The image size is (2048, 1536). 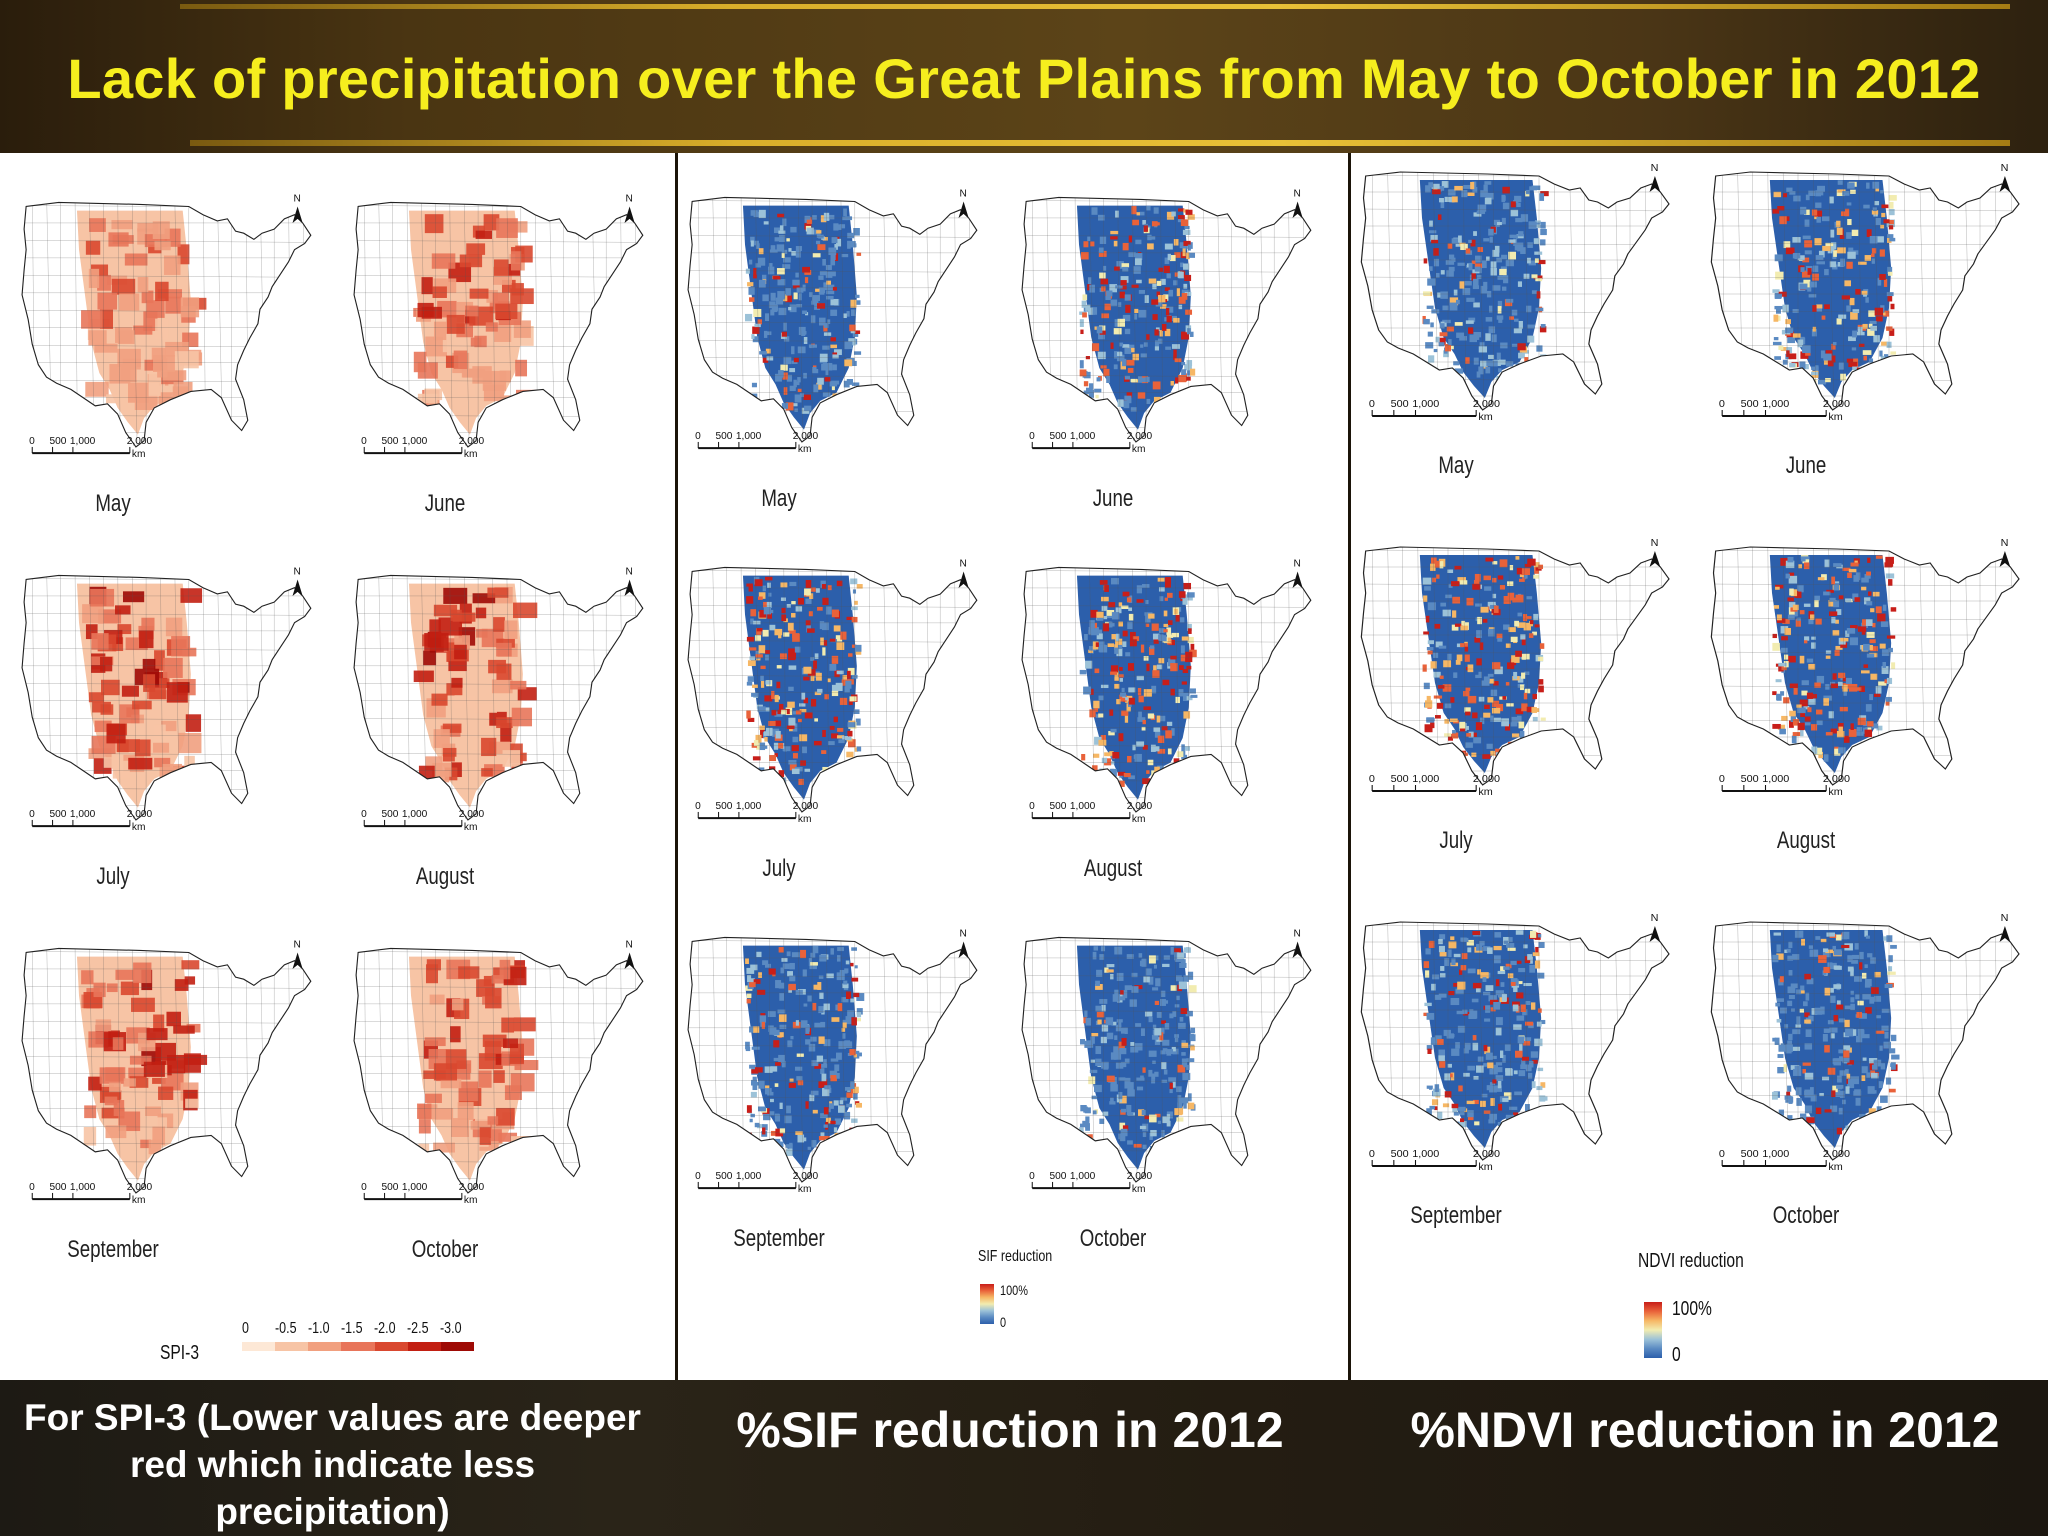 I want to click on ndvi-map-july: N 0 500 1,000 2,000 km, so click(x=1519, y=678).